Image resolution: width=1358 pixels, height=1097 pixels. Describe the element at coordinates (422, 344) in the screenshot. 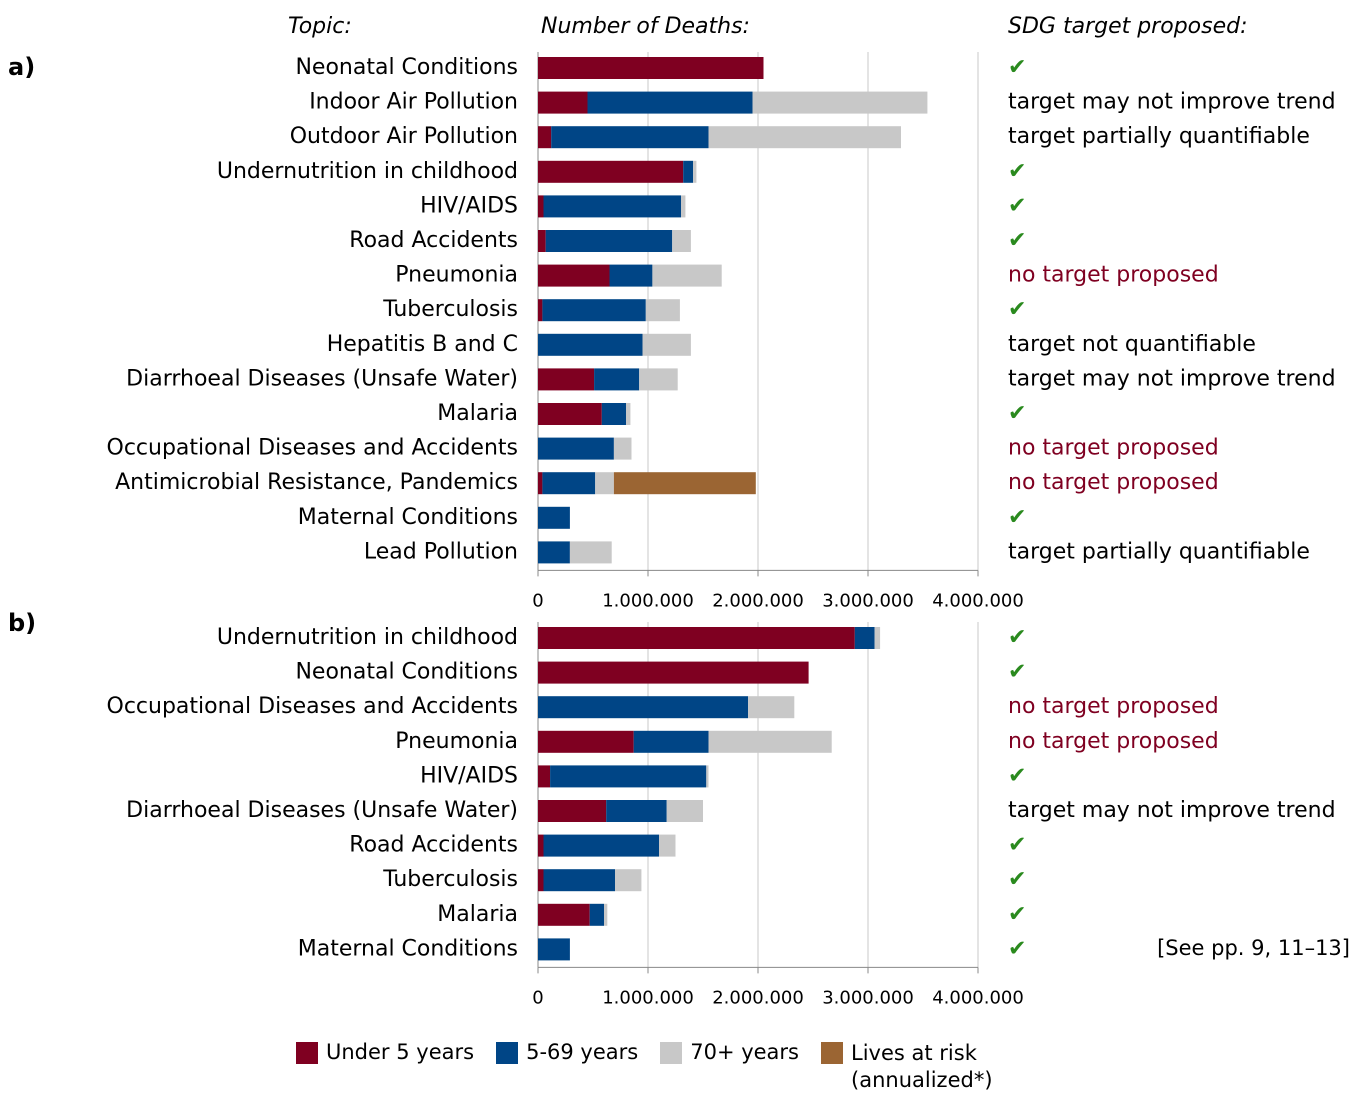

I see `category-label: Hepatitis B and C` at that location.